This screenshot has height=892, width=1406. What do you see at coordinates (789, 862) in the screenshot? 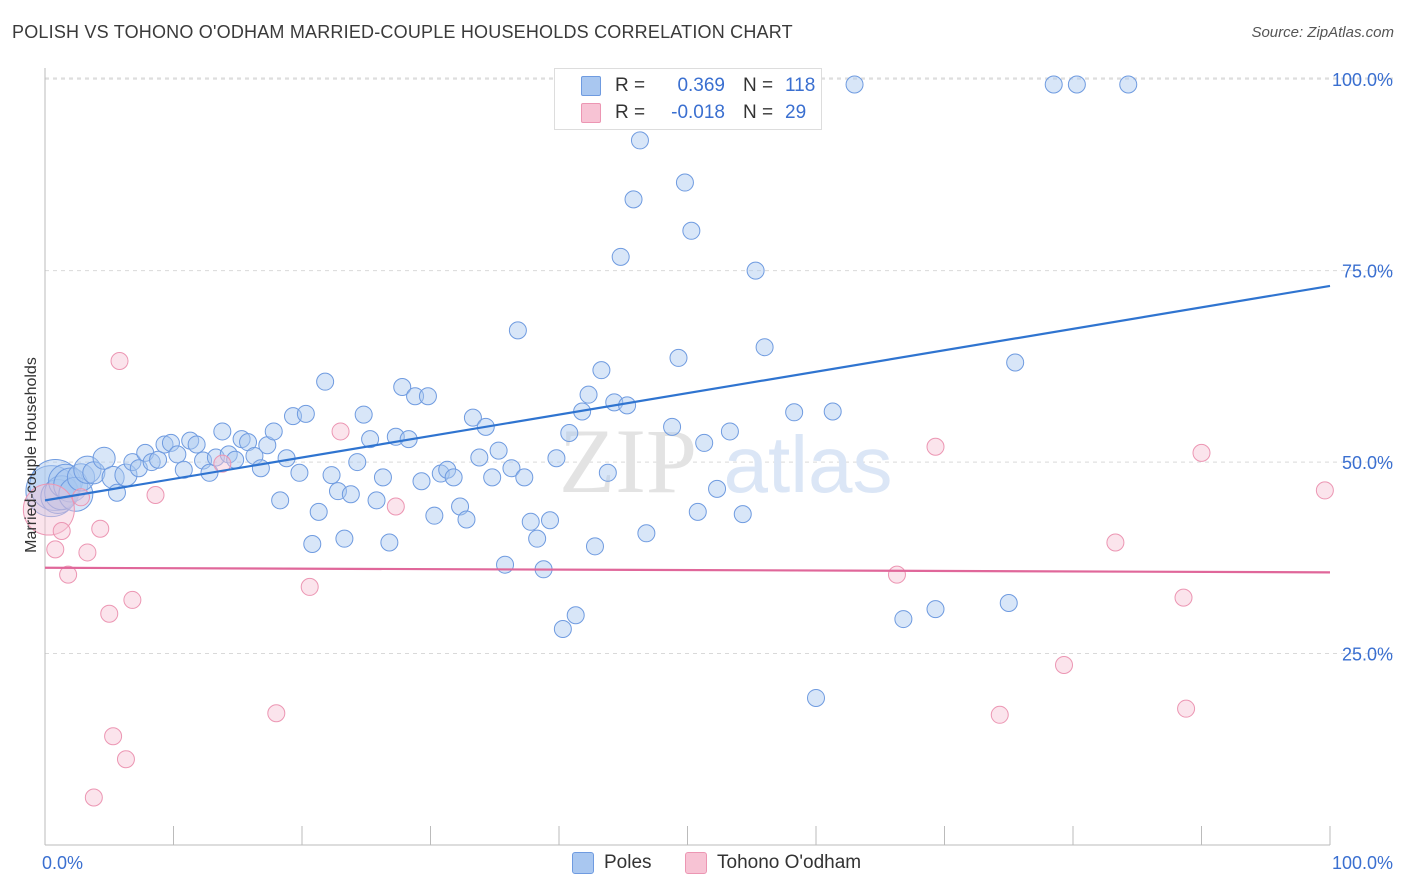
I see `series-label-tohono: Tohono O'odham` at bounding box center [789, 862].